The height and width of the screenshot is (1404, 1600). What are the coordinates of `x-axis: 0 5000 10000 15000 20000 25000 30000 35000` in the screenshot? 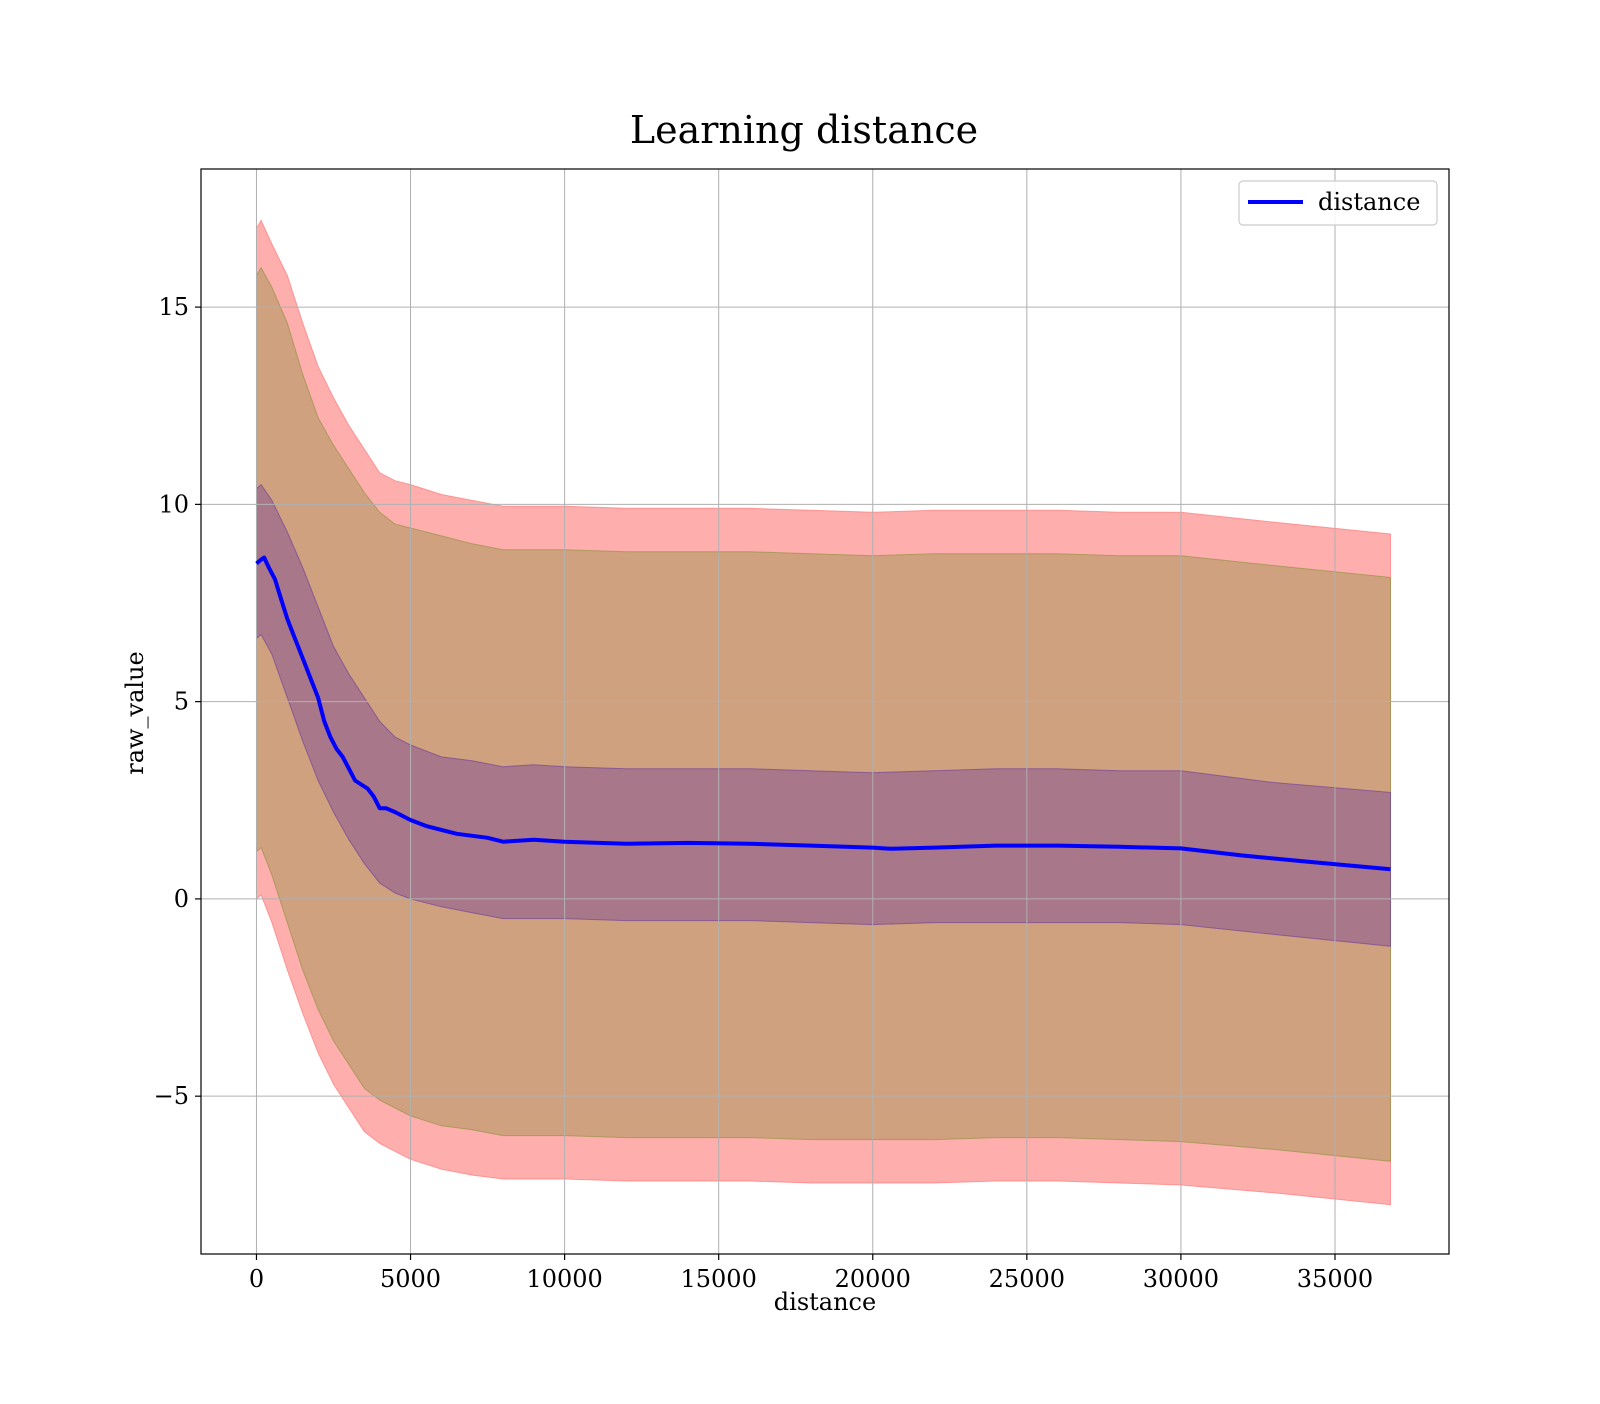 It's located at (811, 1273).